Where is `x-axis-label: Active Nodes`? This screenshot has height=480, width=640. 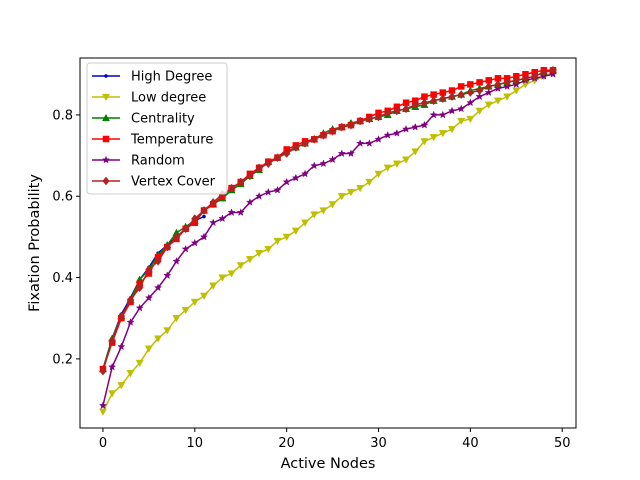
x-axis-label: Active Nodes is located at coordinates (328, 464).